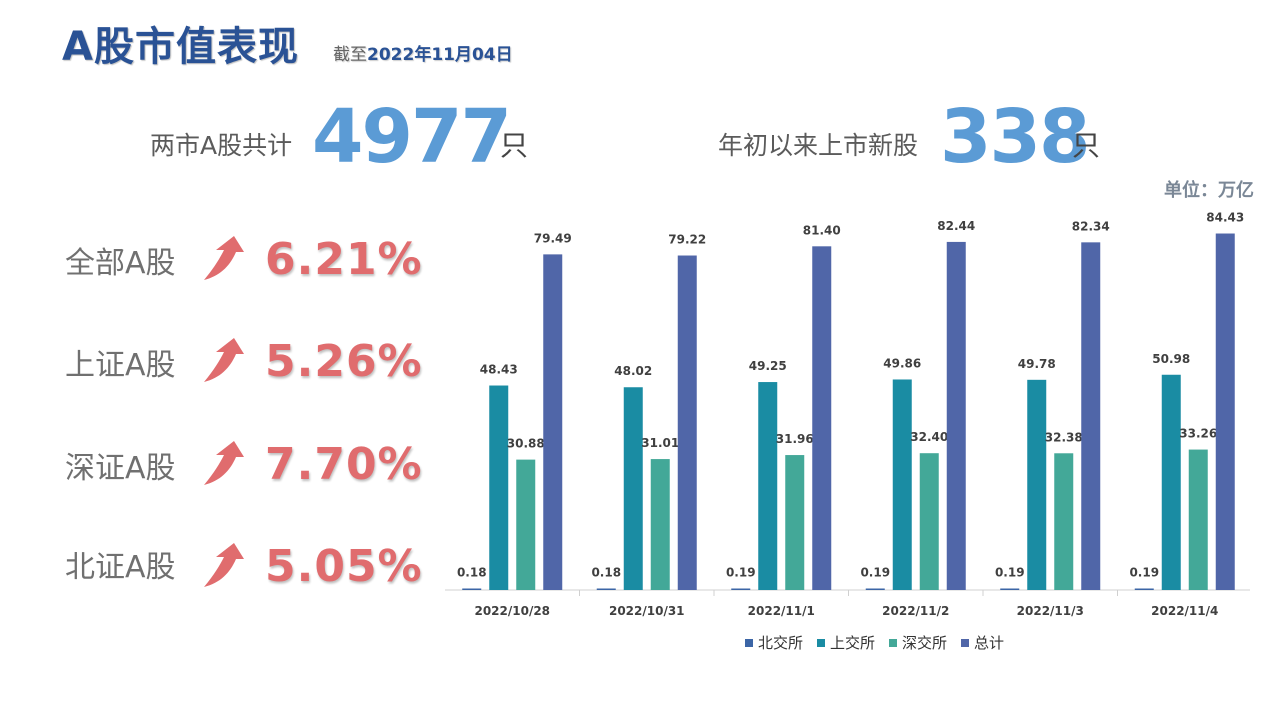 Image resolution: width=1280 pixels, height=720 pixels. Describe the element at coordinates (221, 145) in the screenshot. I see `total-stocks-label: 两市A股共计` at that location.